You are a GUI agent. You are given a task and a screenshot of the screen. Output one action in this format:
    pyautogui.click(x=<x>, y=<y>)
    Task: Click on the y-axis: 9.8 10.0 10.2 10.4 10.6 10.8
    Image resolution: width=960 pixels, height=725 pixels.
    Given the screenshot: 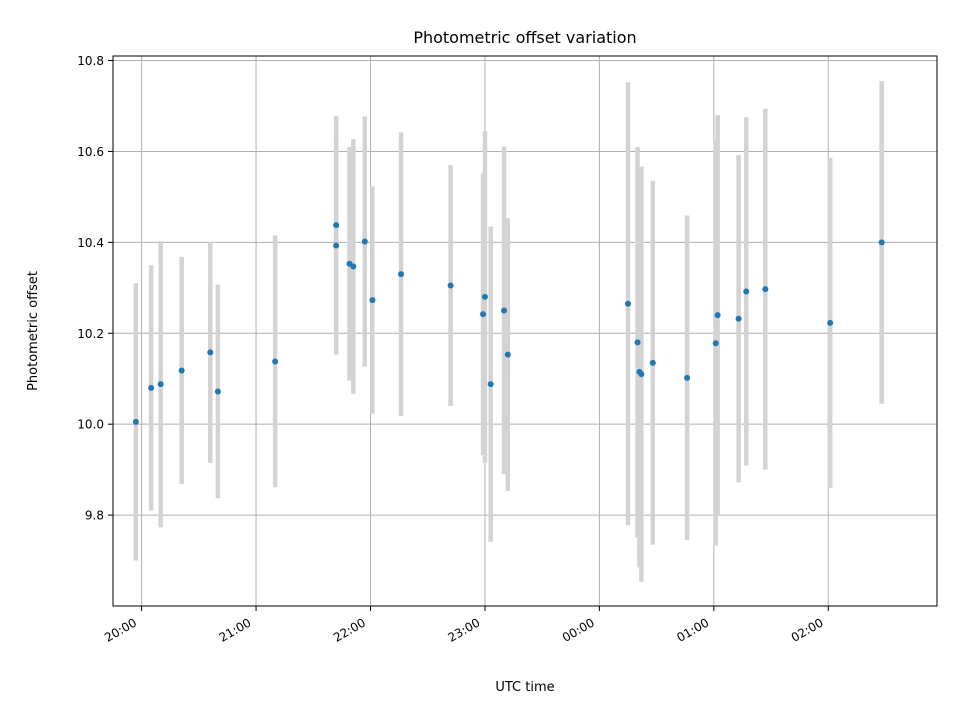 What is the action you would take?
    pyautogui.click(x=95, y=288)
    